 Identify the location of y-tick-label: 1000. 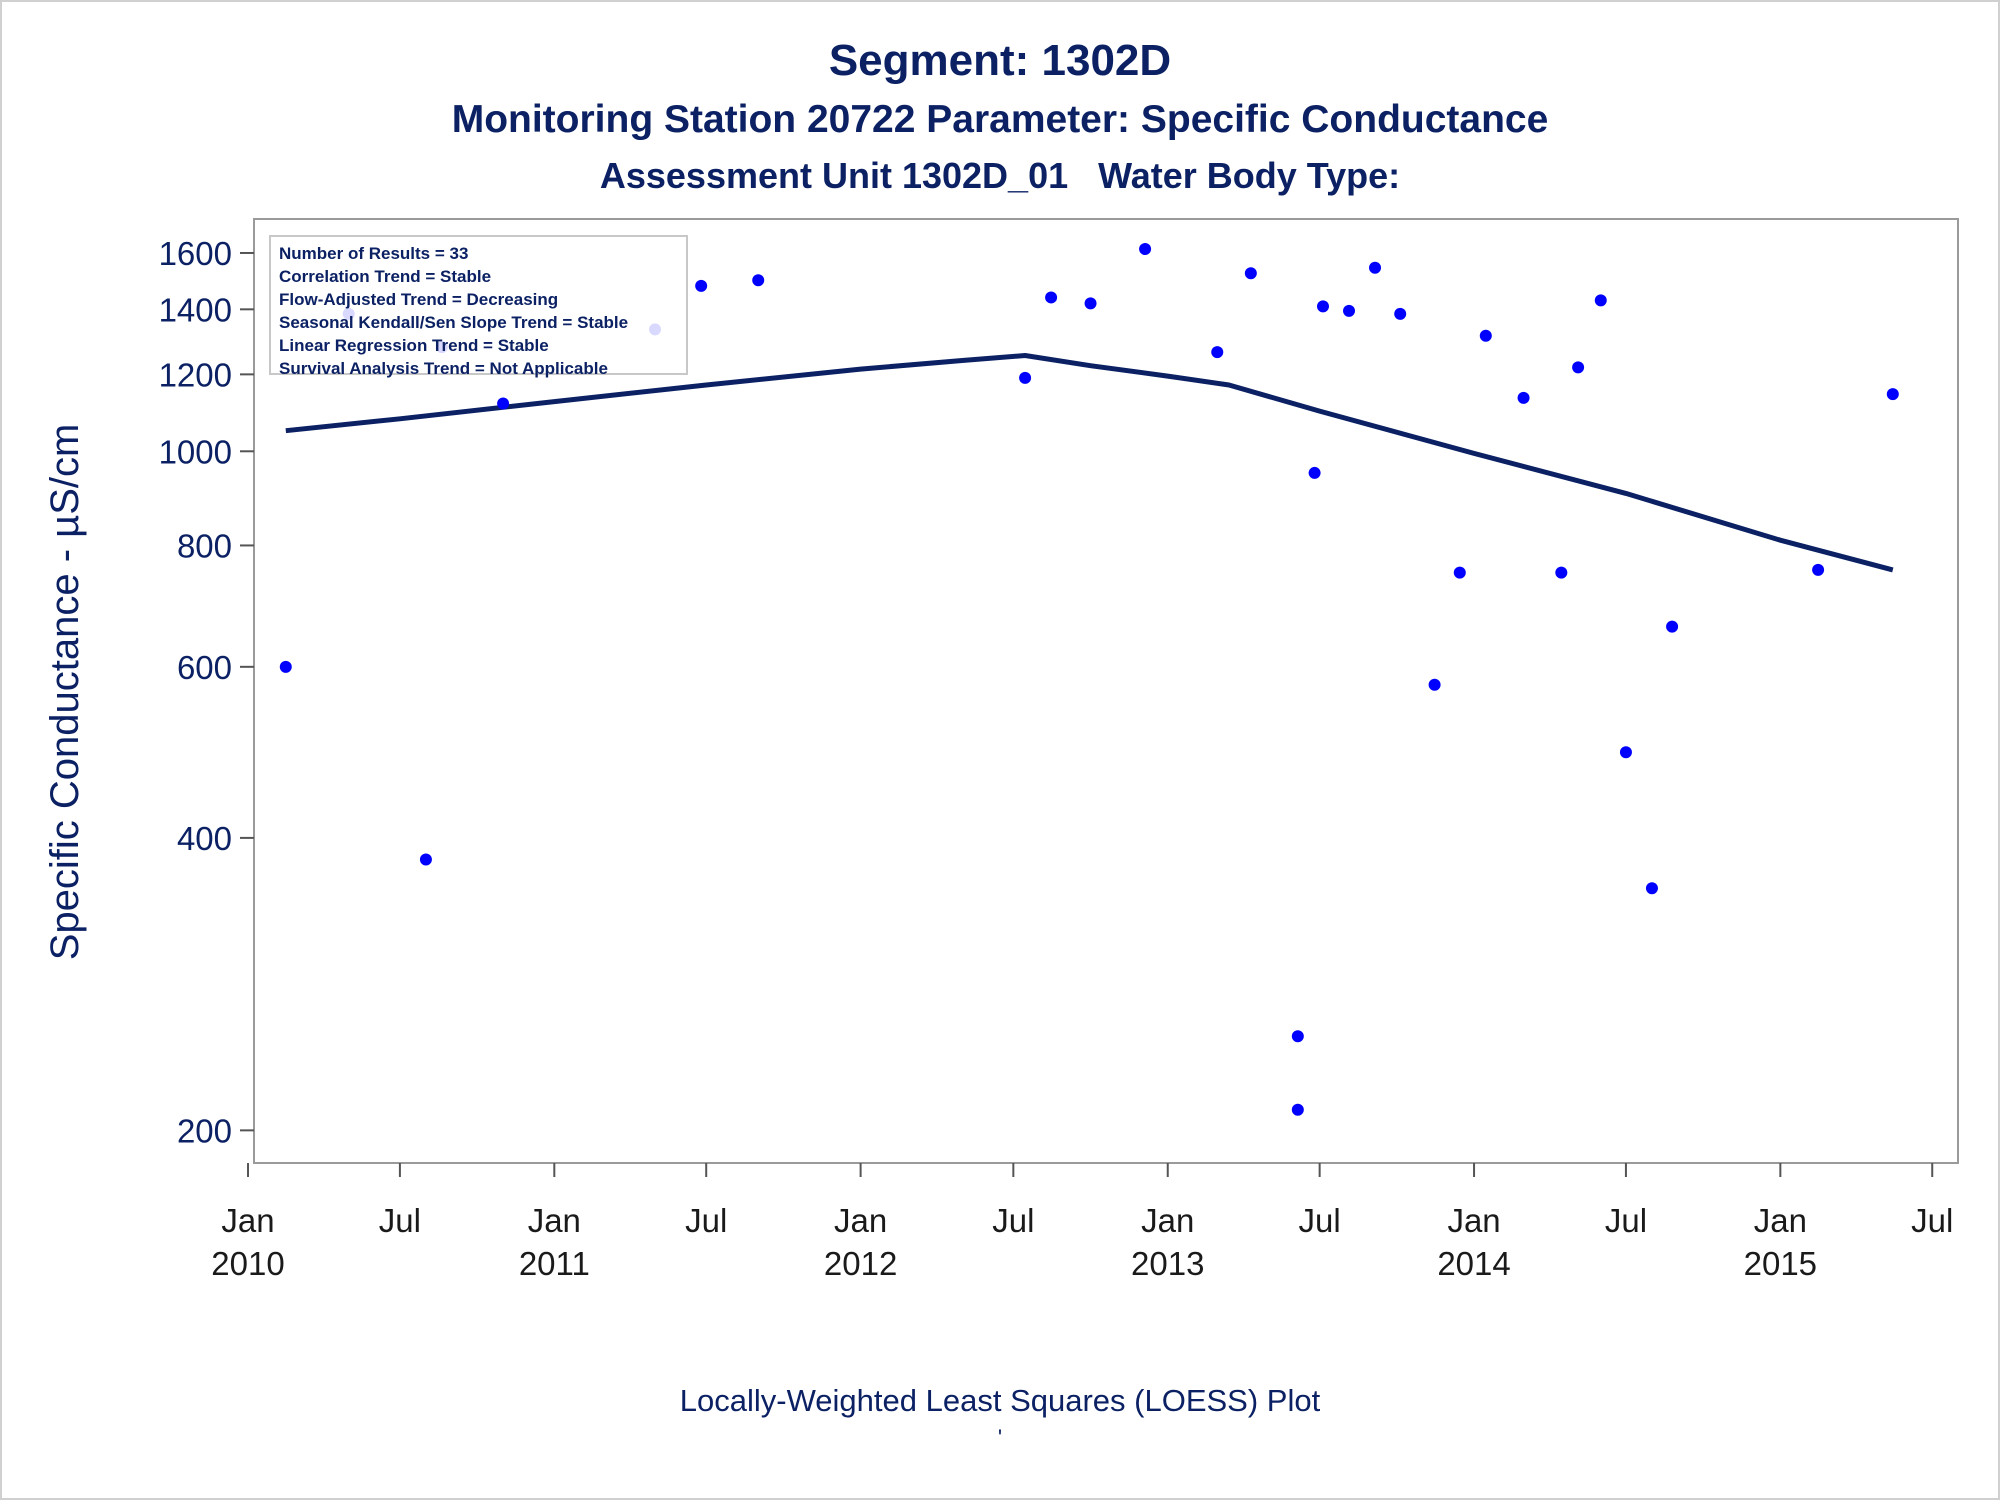
(195, 451).